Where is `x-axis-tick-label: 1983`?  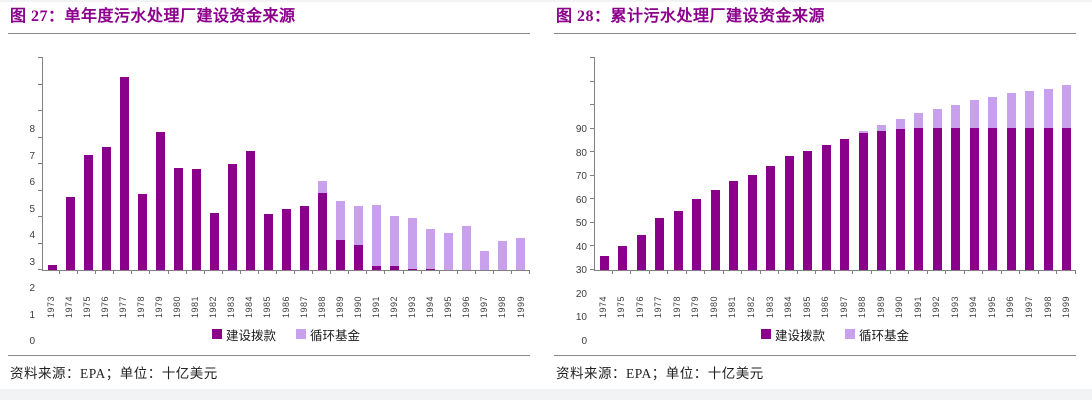 x-axis-tick-label: 1983 is located at coordinates (231, 306).